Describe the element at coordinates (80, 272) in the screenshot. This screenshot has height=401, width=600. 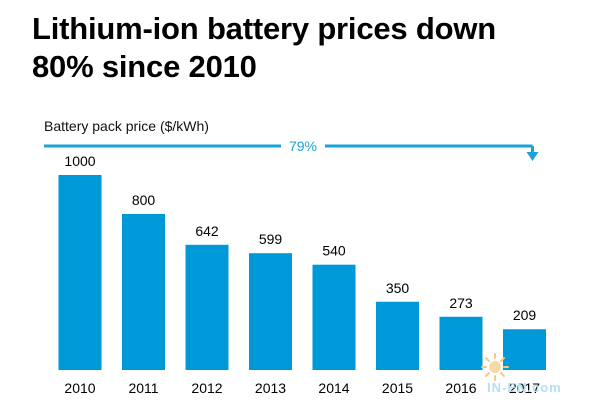
I see `bar-2010` at that location.